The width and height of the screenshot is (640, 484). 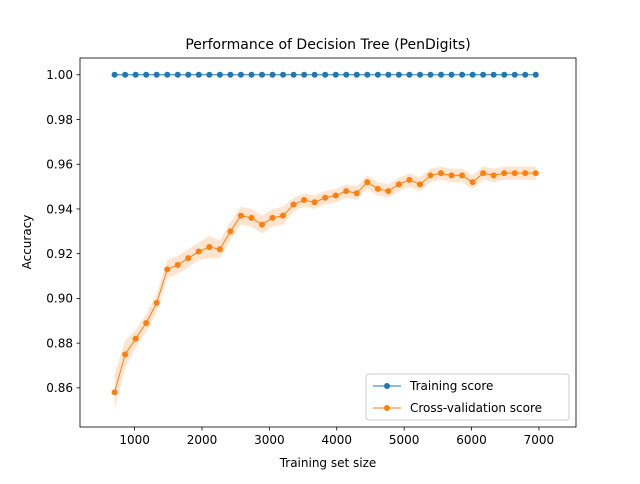 I want to click on legend-cv-label: Cross-validation score, so click(x=476, y=408).